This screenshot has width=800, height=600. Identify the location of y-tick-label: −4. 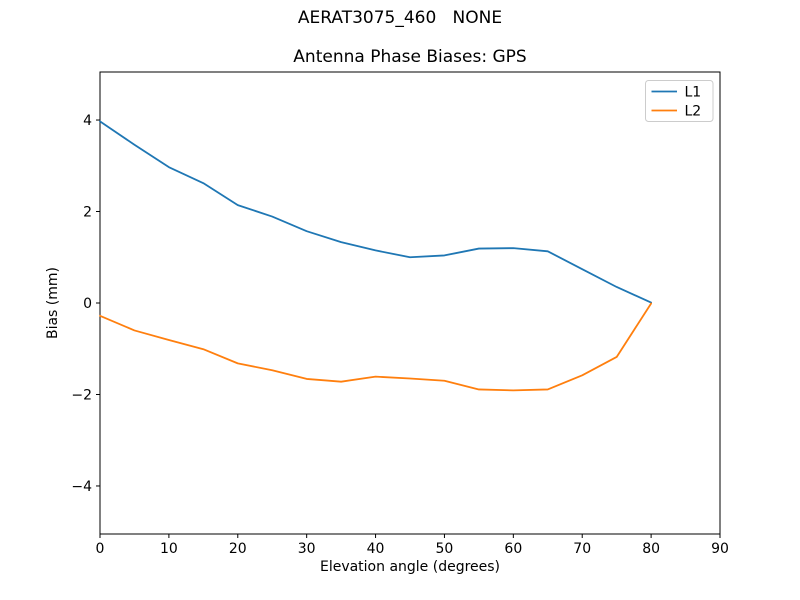
(81, 487).